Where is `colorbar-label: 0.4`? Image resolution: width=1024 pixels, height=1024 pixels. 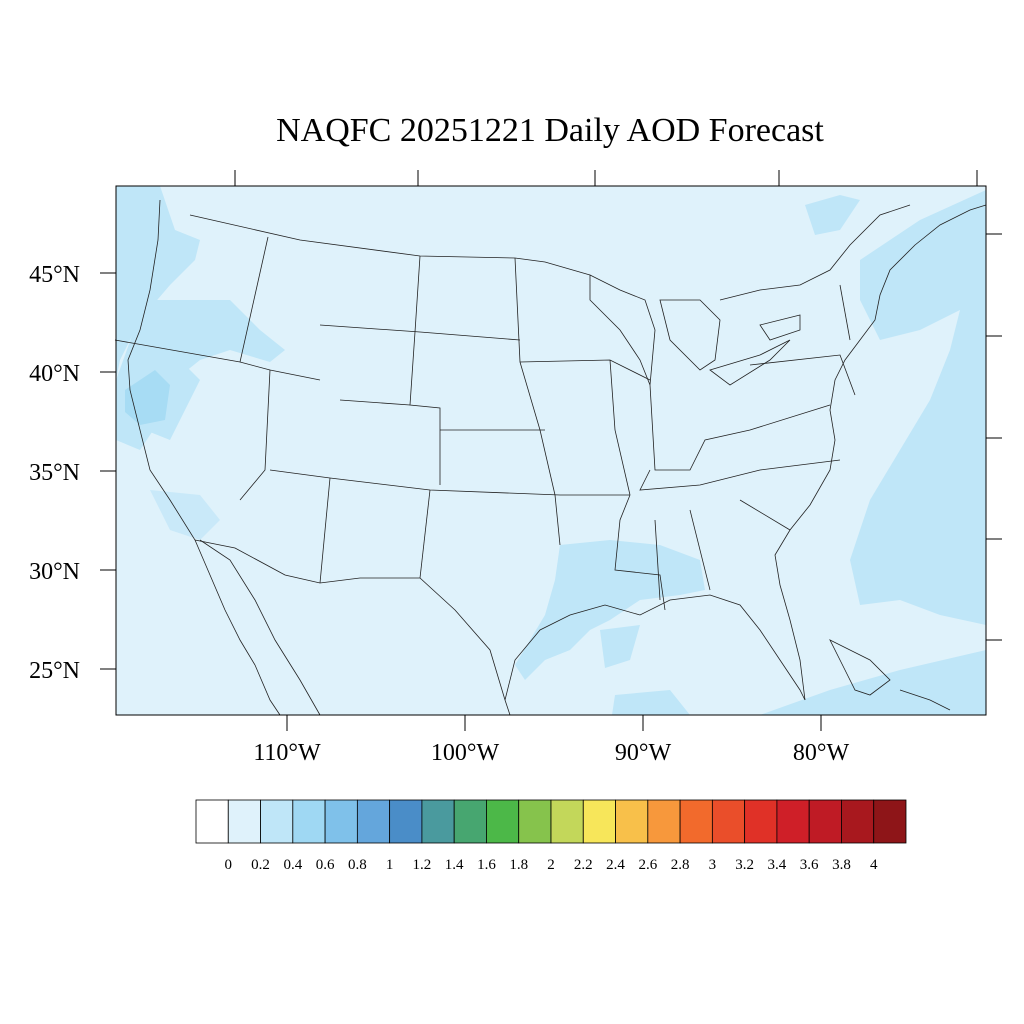
colorbar-label: 0.4 is located at coordinates (292, 865).